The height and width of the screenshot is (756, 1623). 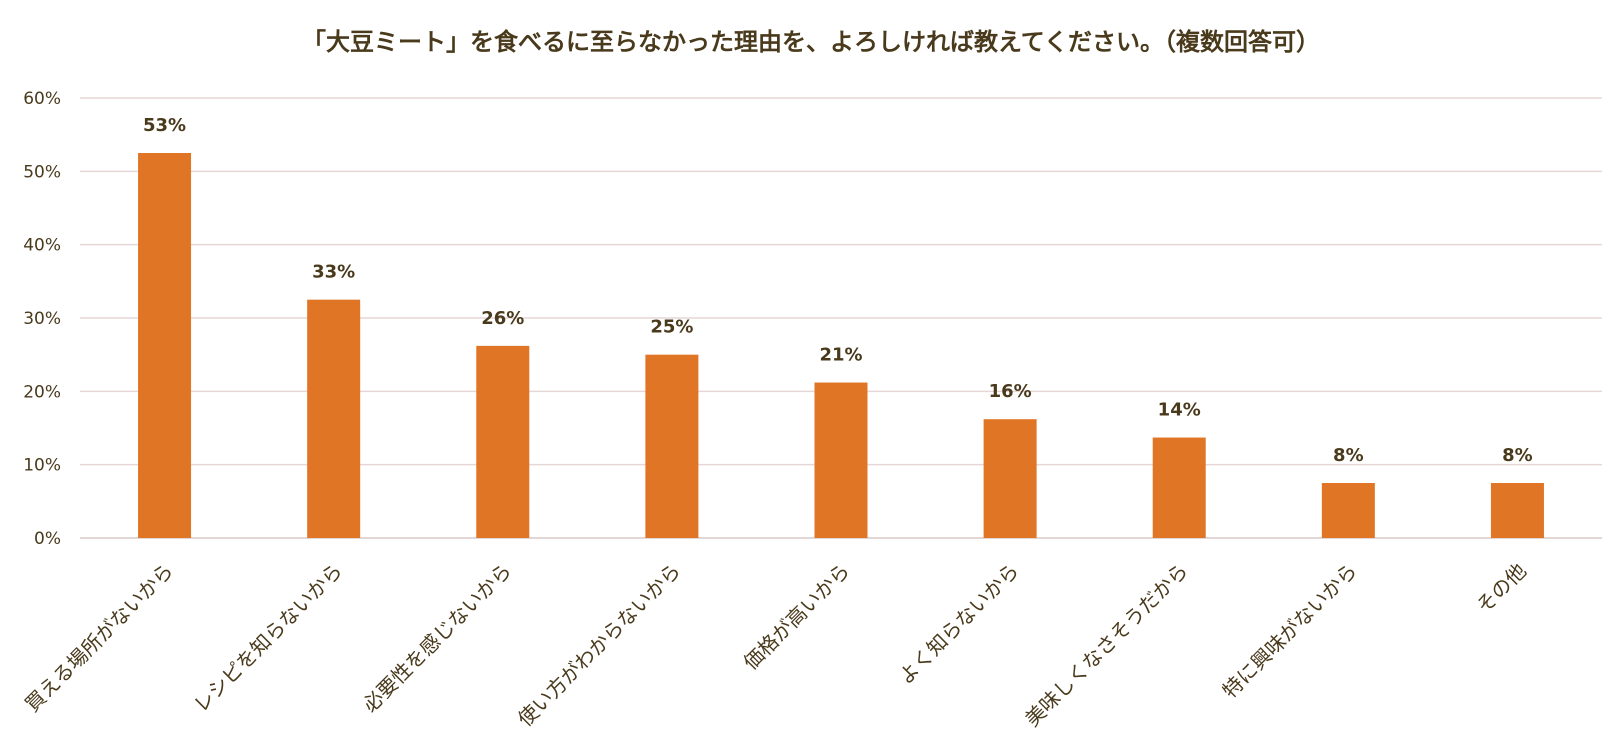 What do you see at coordinates (164, 125) in the screenshot?
I see `data-label: 53%` at bounding box center [164, 125].